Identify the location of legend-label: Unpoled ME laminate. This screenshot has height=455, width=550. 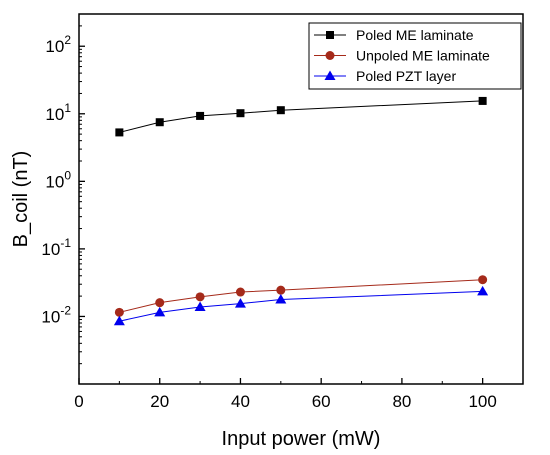
(423, 56).